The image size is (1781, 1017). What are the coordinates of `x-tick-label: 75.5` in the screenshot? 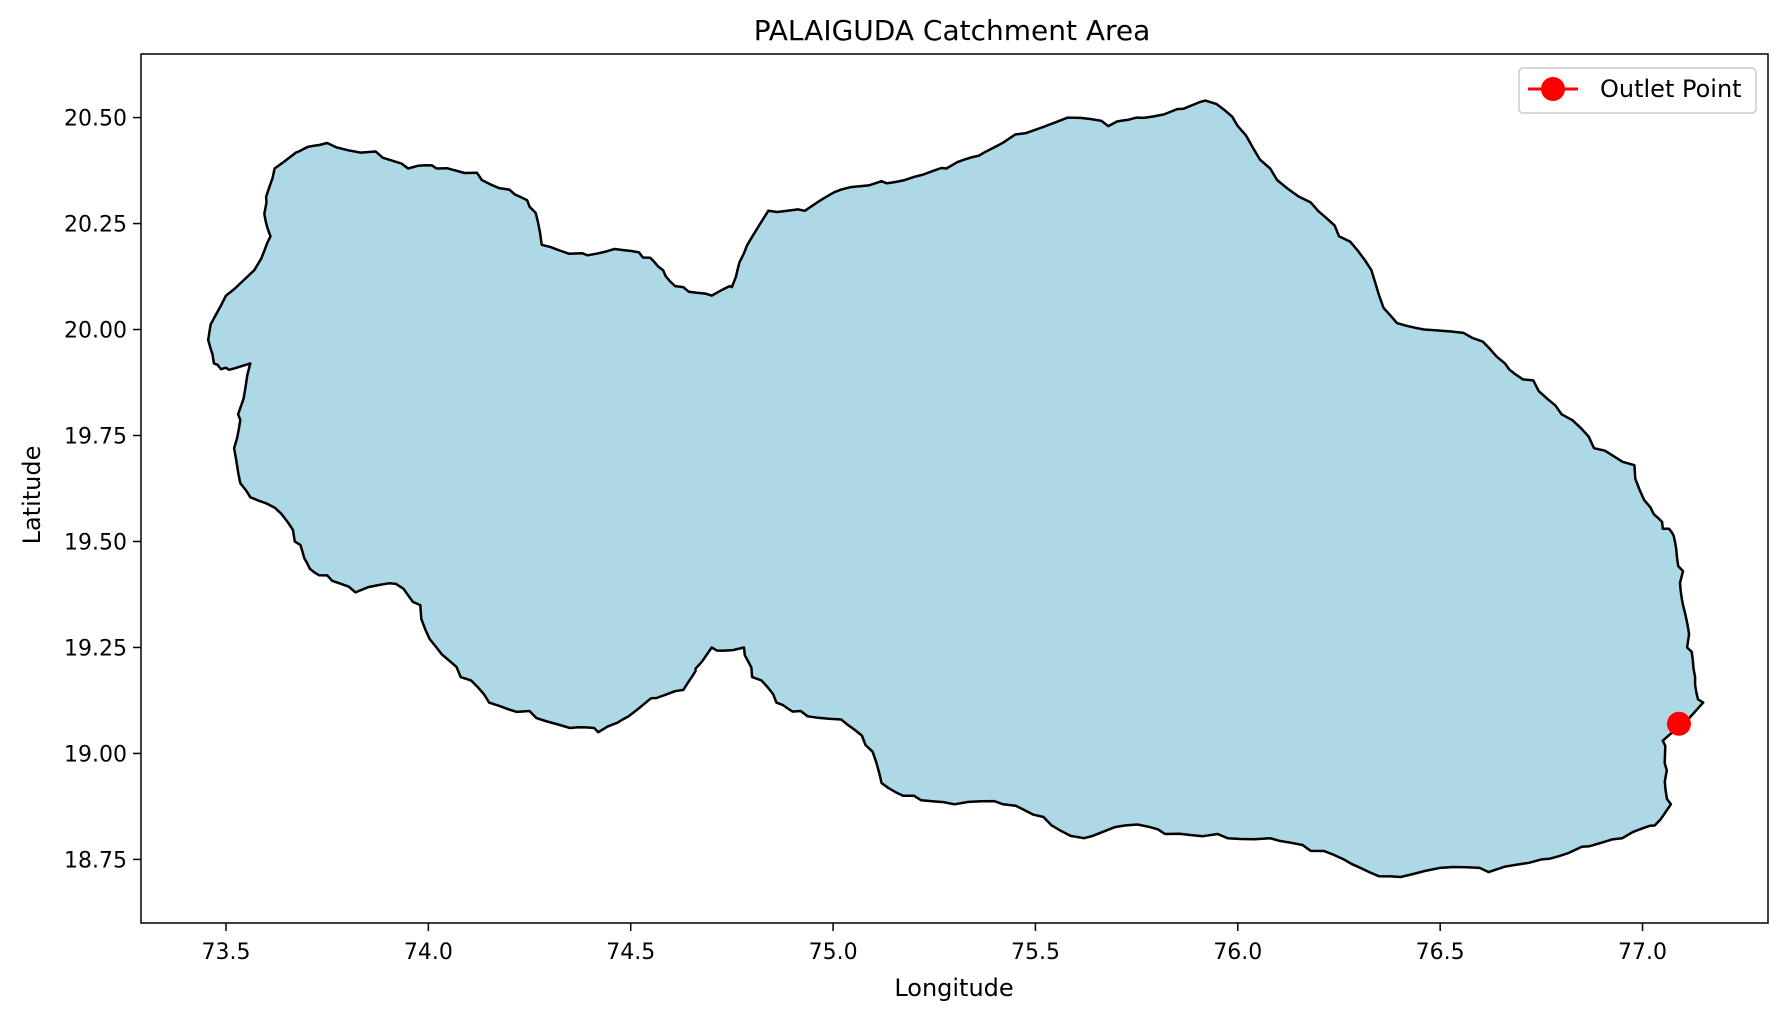 It's located at (1035, 952).